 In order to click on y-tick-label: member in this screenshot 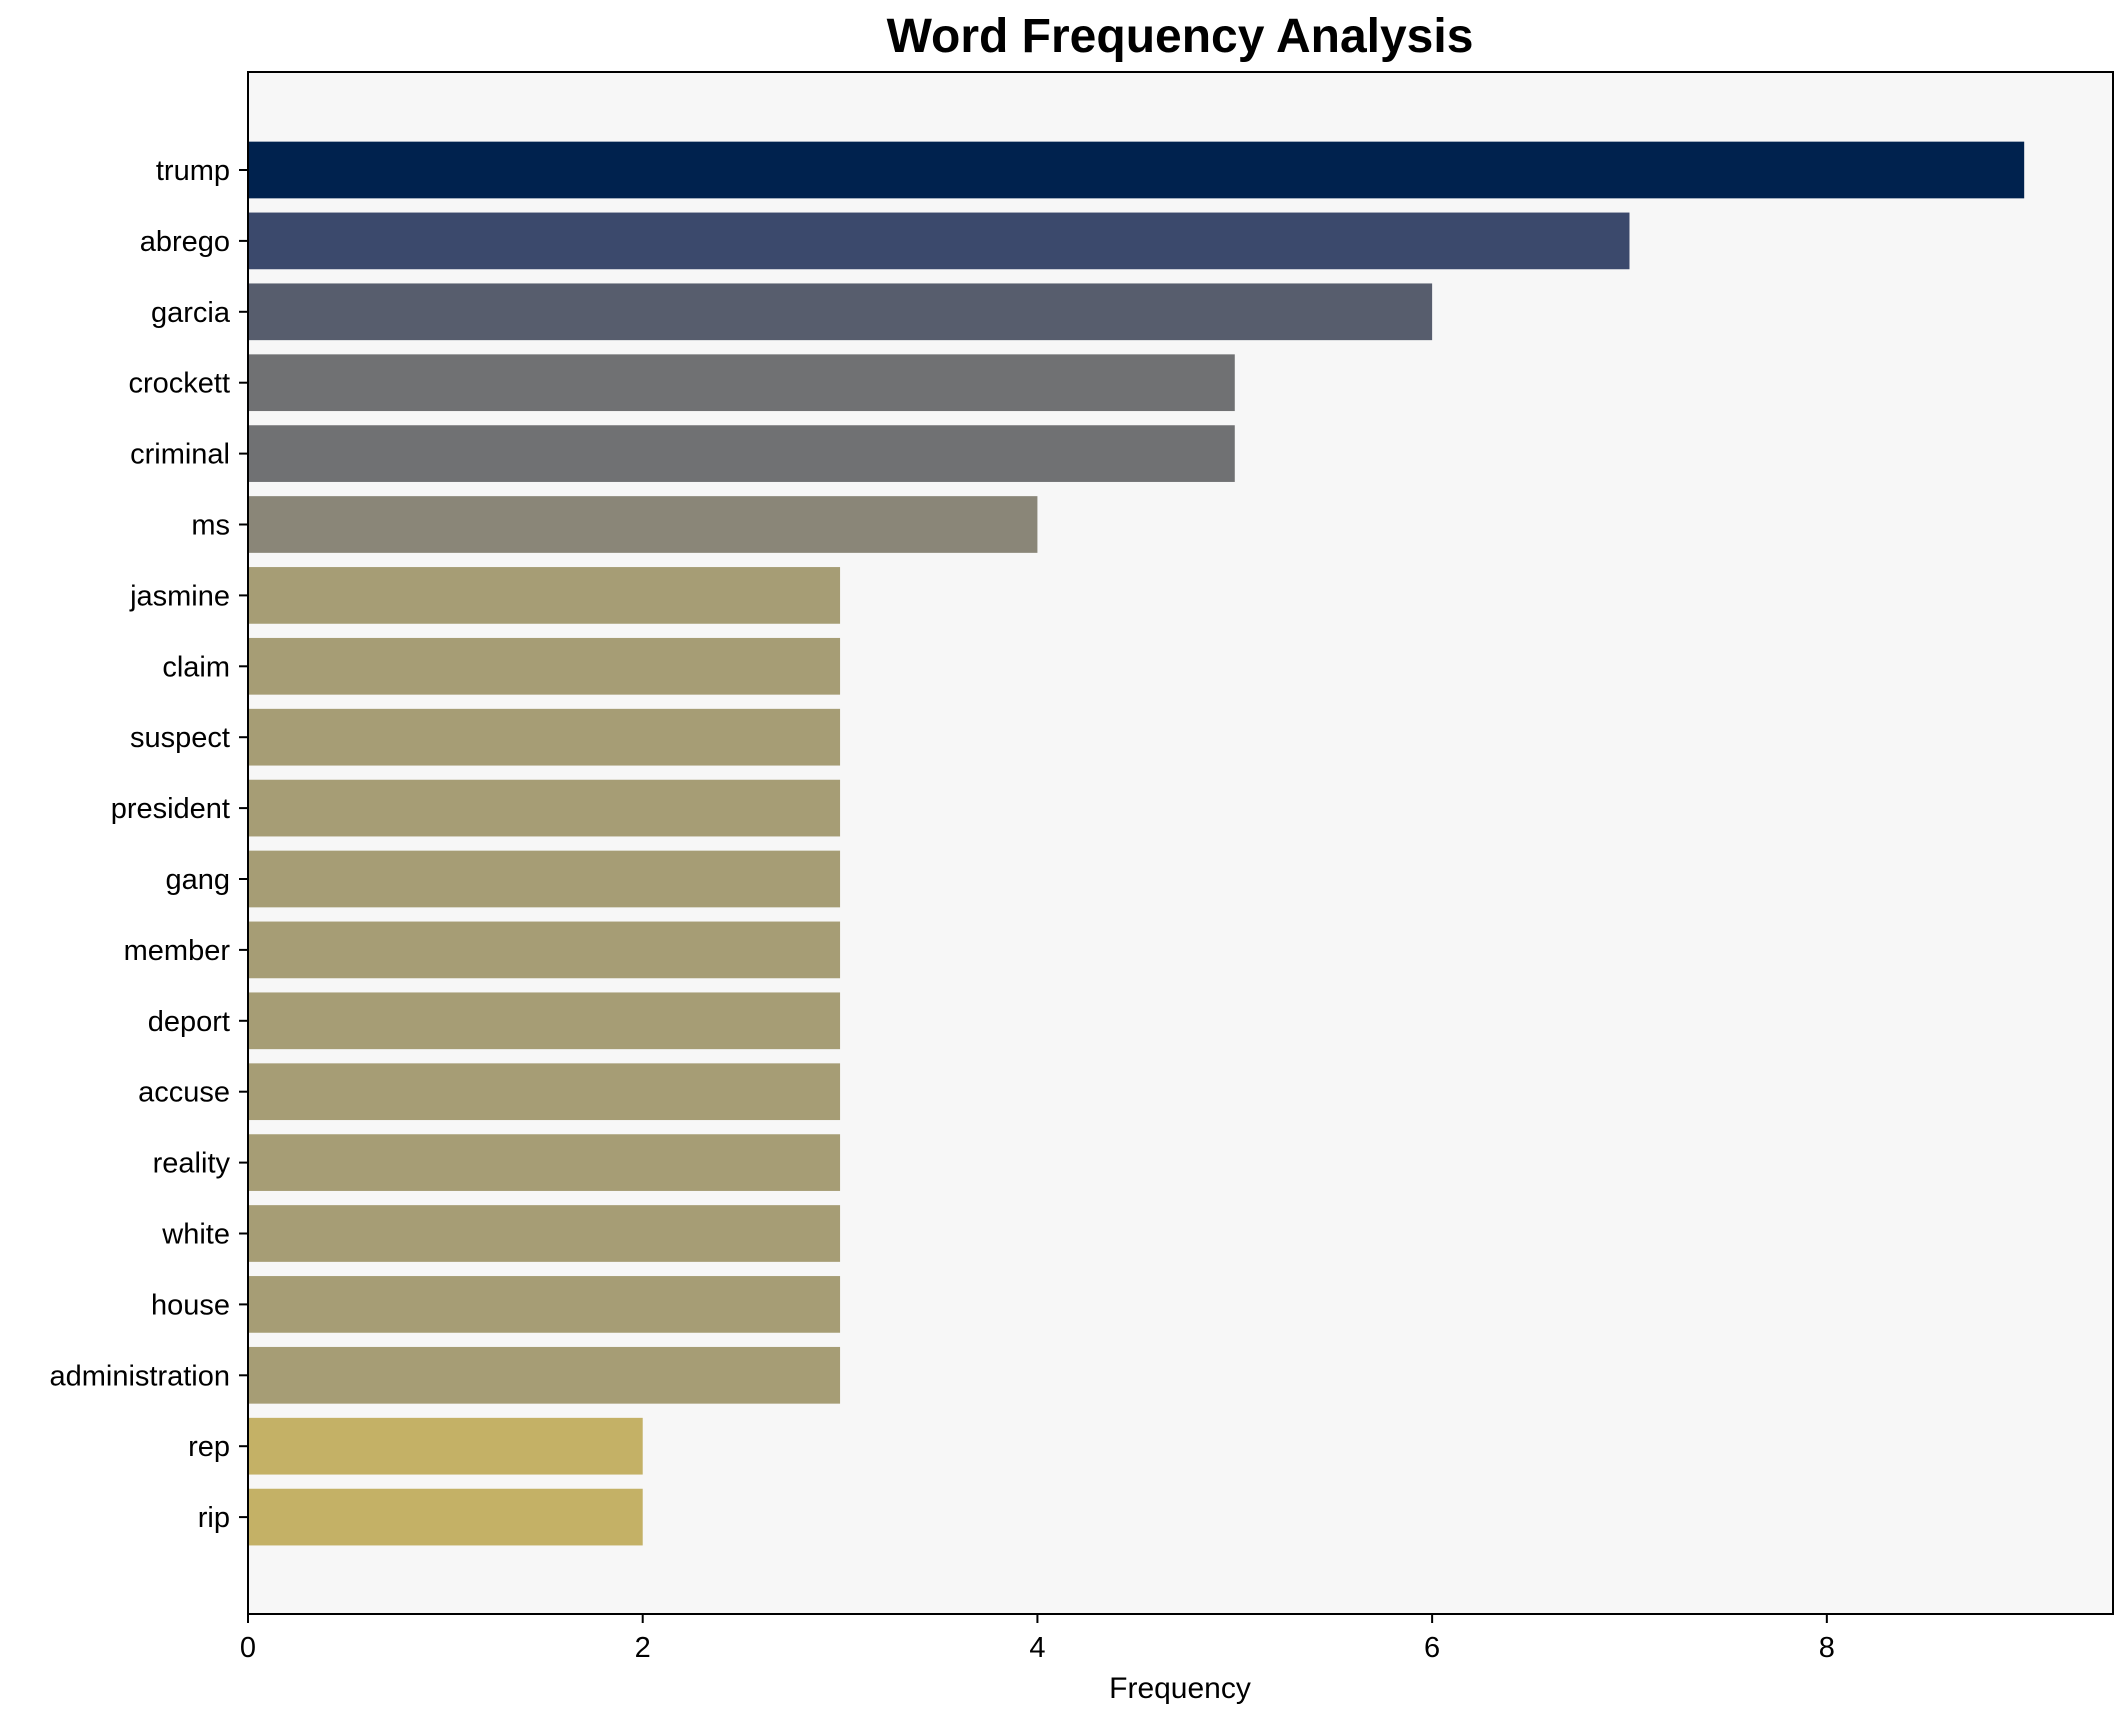, I will do `click(177, 951)`.